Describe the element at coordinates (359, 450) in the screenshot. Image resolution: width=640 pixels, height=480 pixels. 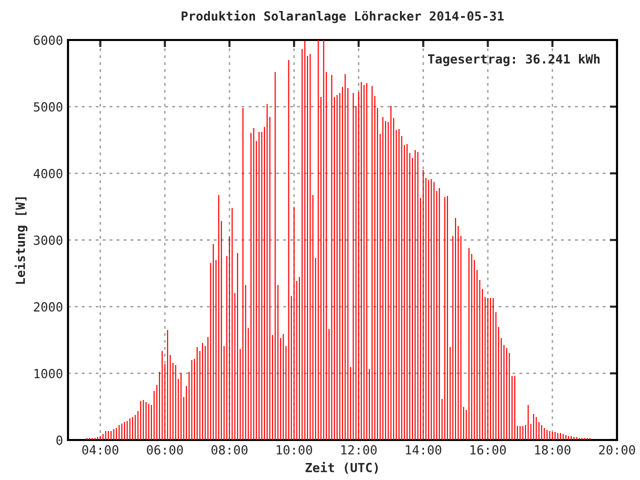
I see `x-tick-label: 12:00` at that location.